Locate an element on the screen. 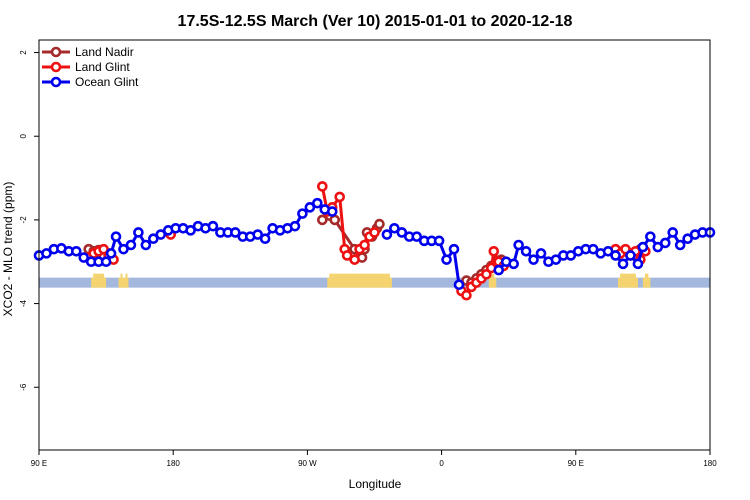  x-tick-label: 90 W is located at coordinates (307, 463).